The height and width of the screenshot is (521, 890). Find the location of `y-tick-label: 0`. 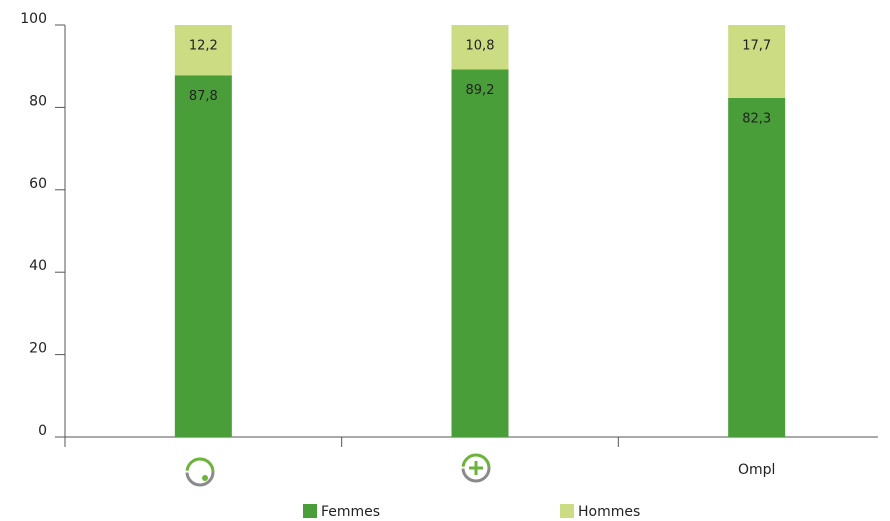

y-tick-label: 0 is located at coordinates (42, 431).